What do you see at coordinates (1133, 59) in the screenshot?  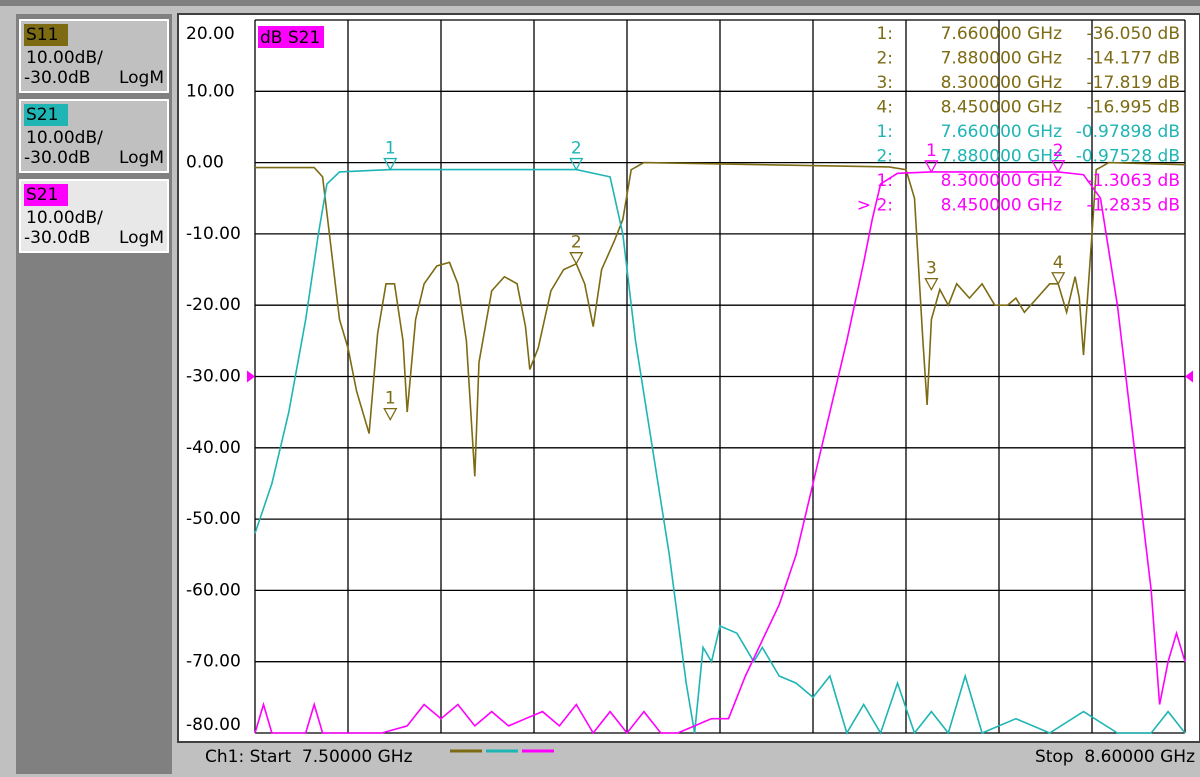 I see `marker-value: -14.177 dB` at bounding box center [1133, 59].